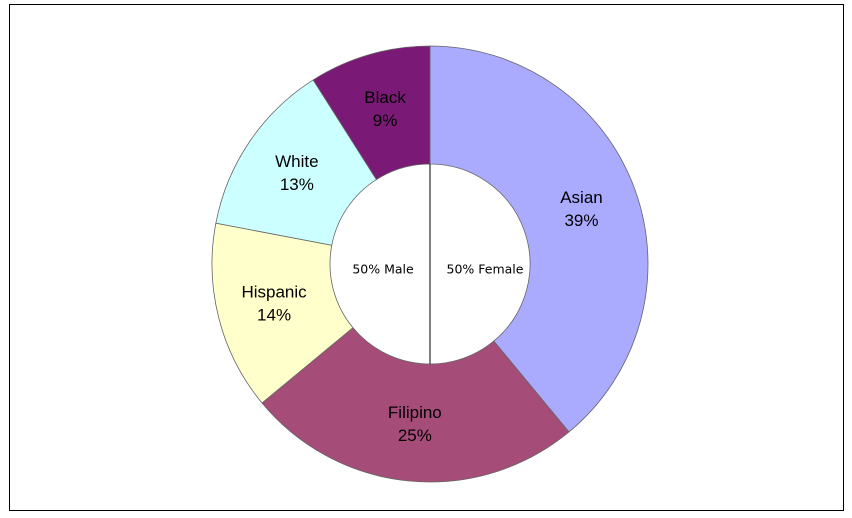  I want to click on slice-label: Asian, so click(581, 197).